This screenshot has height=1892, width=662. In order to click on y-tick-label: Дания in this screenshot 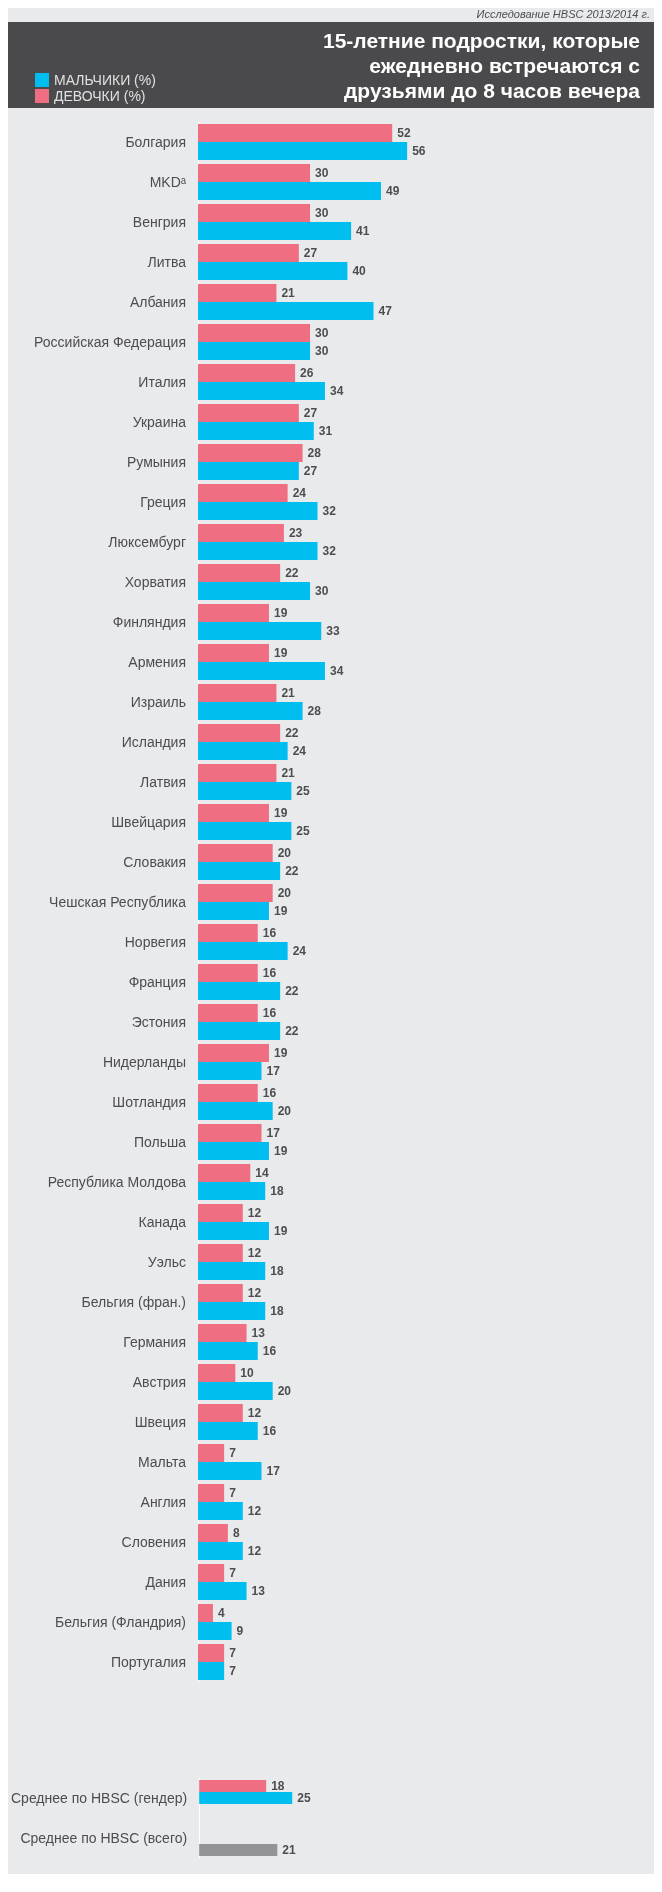, I will do `click(165, 1582)`.